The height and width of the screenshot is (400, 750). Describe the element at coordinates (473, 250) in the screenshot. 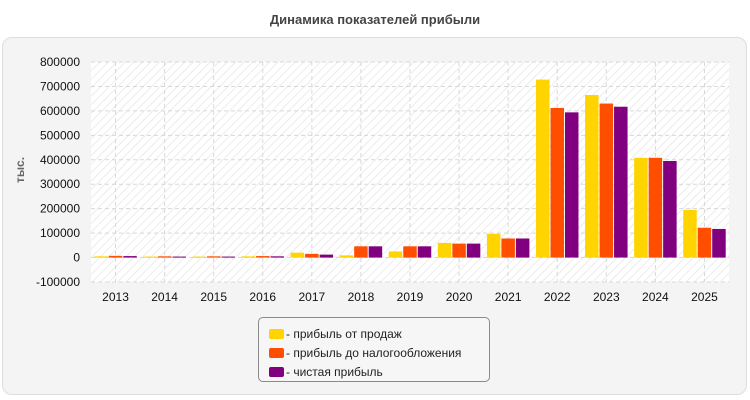

I see `bar-чистая-прибыль-2020` at that location.